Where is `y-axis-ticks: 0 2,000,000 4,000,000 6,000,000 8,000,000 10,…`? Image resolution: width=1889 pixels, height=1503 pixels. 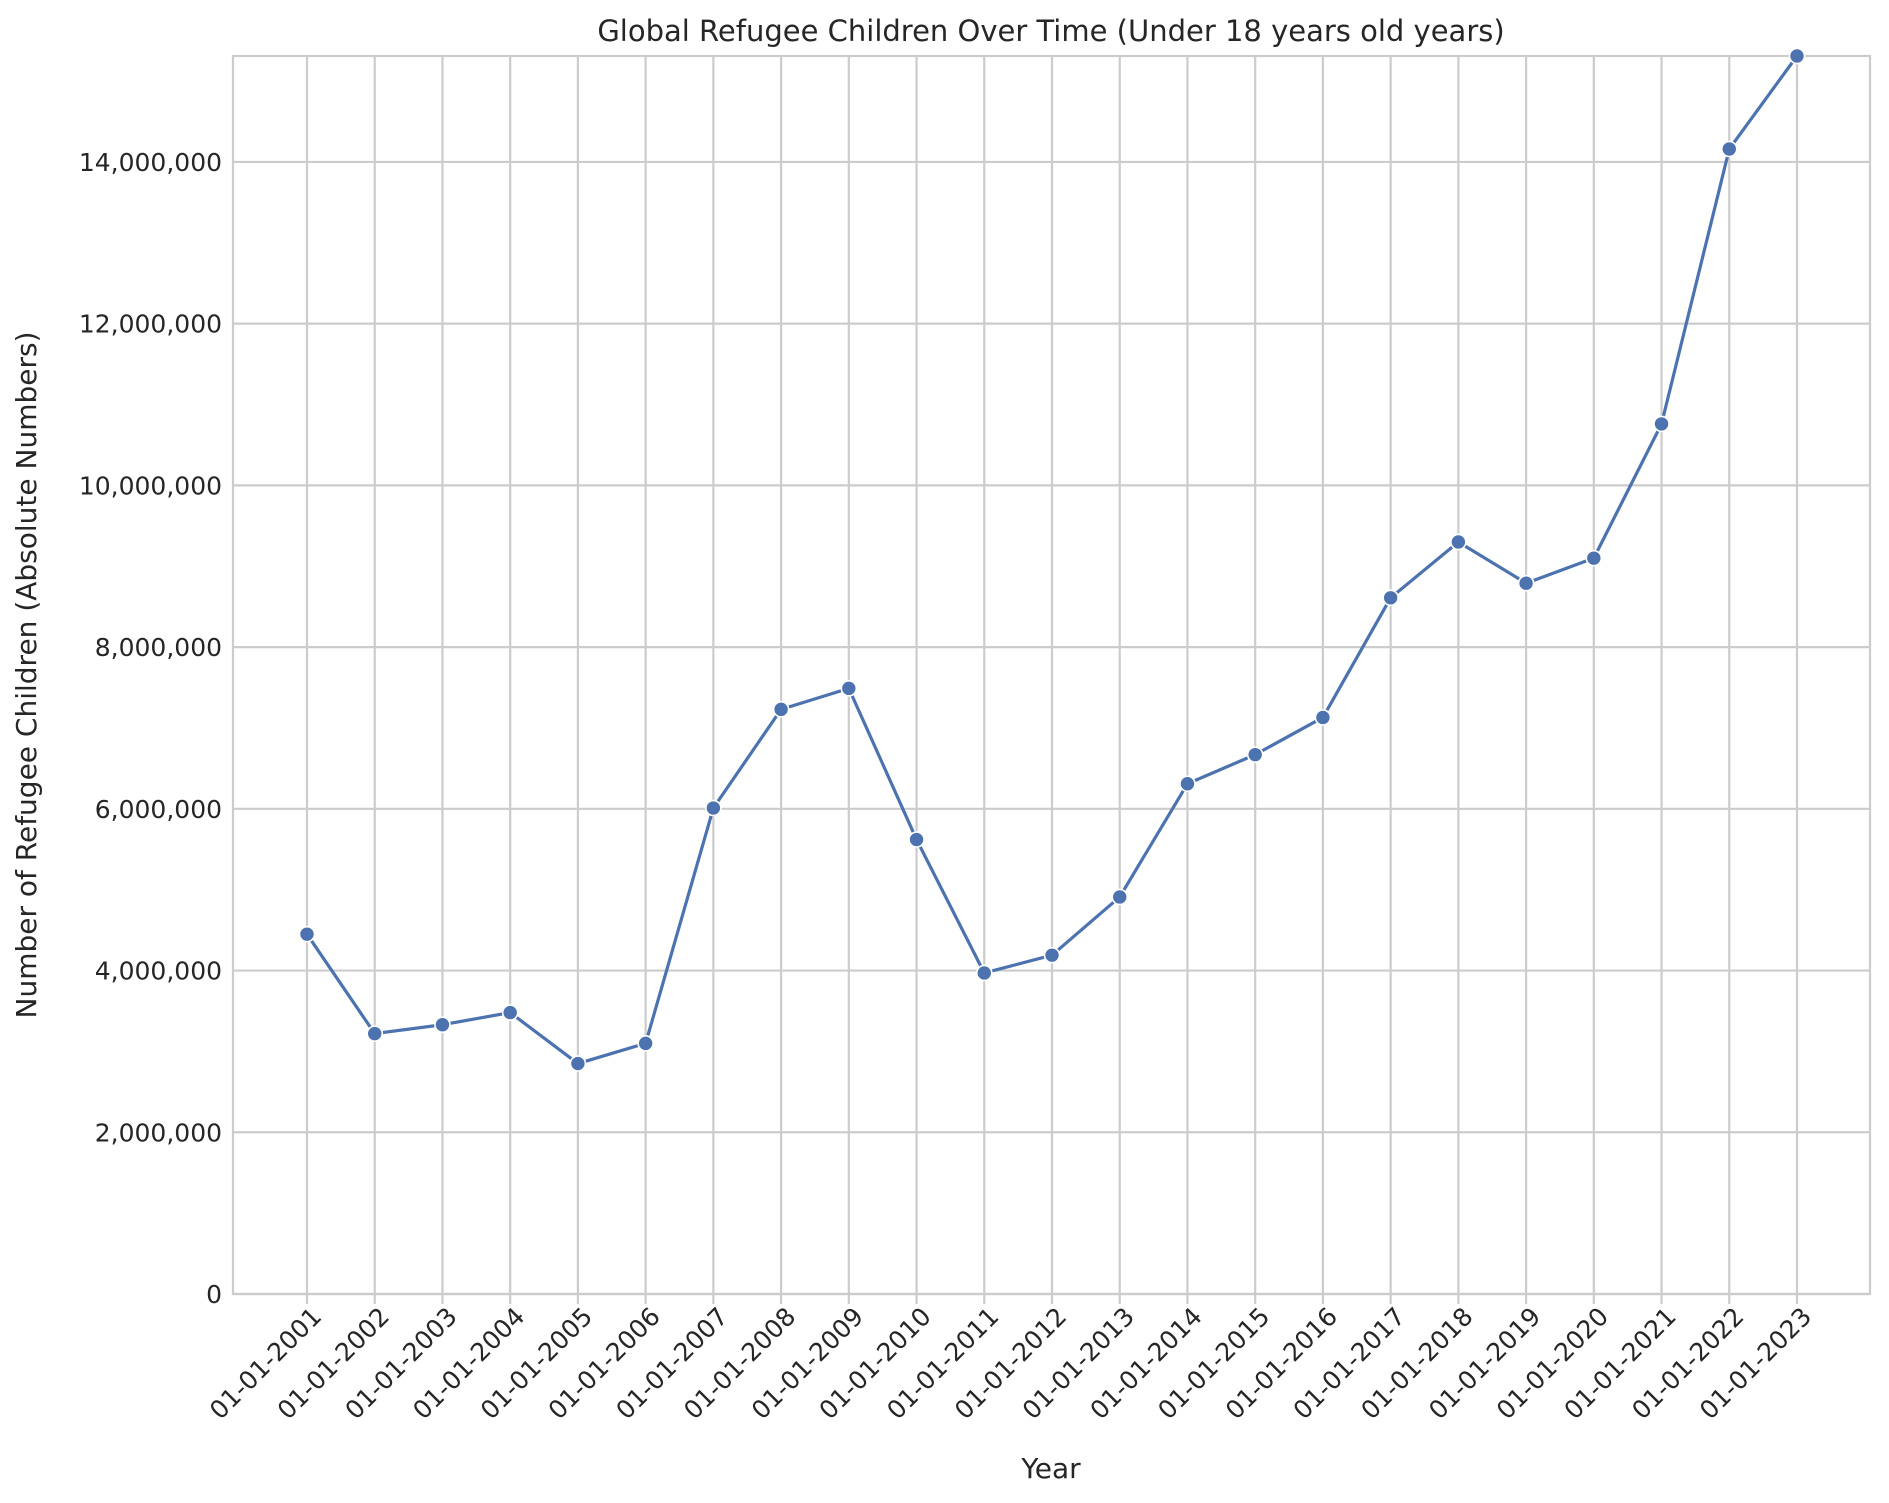
y-axis-ticks: 0 2,000,000 4,000,000 6,000,000 8,000,000 10,… is located at coordinates (150, 728).